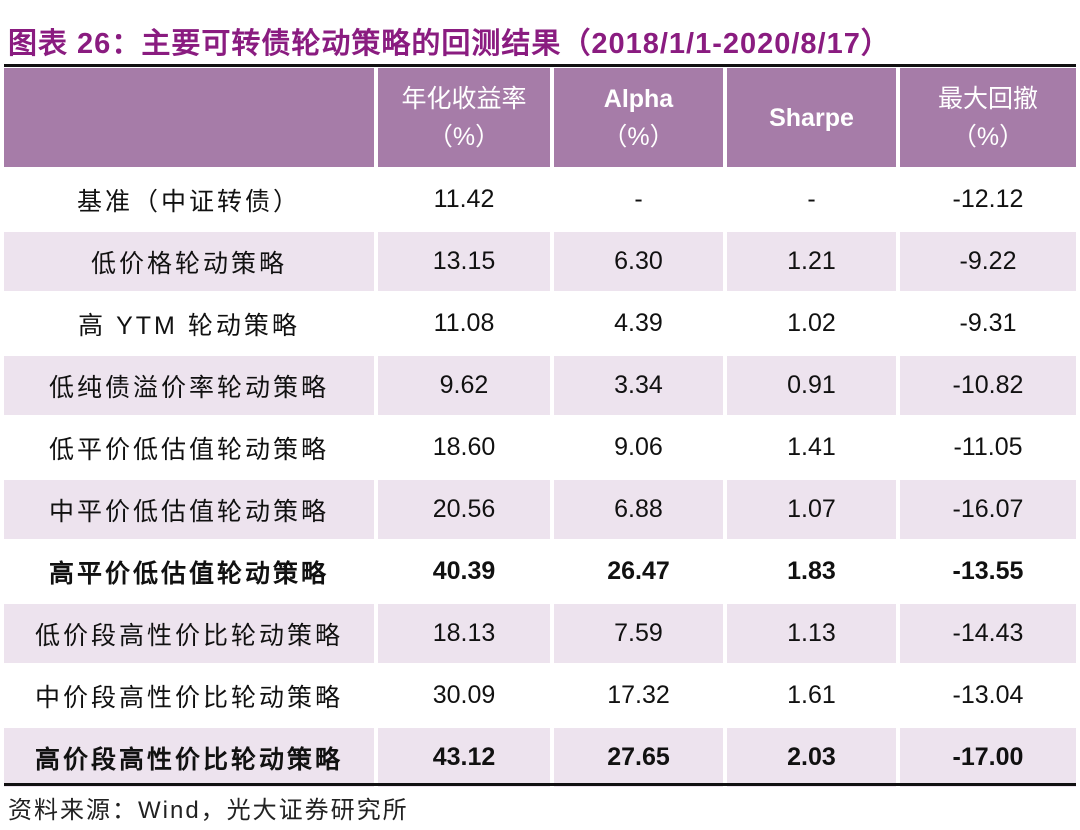 The height and width of the screenshot is (830, 1080). Describe the element at coordinates (464, 98) in the screenshot. I see `header-text: 年化收益率` at that location.